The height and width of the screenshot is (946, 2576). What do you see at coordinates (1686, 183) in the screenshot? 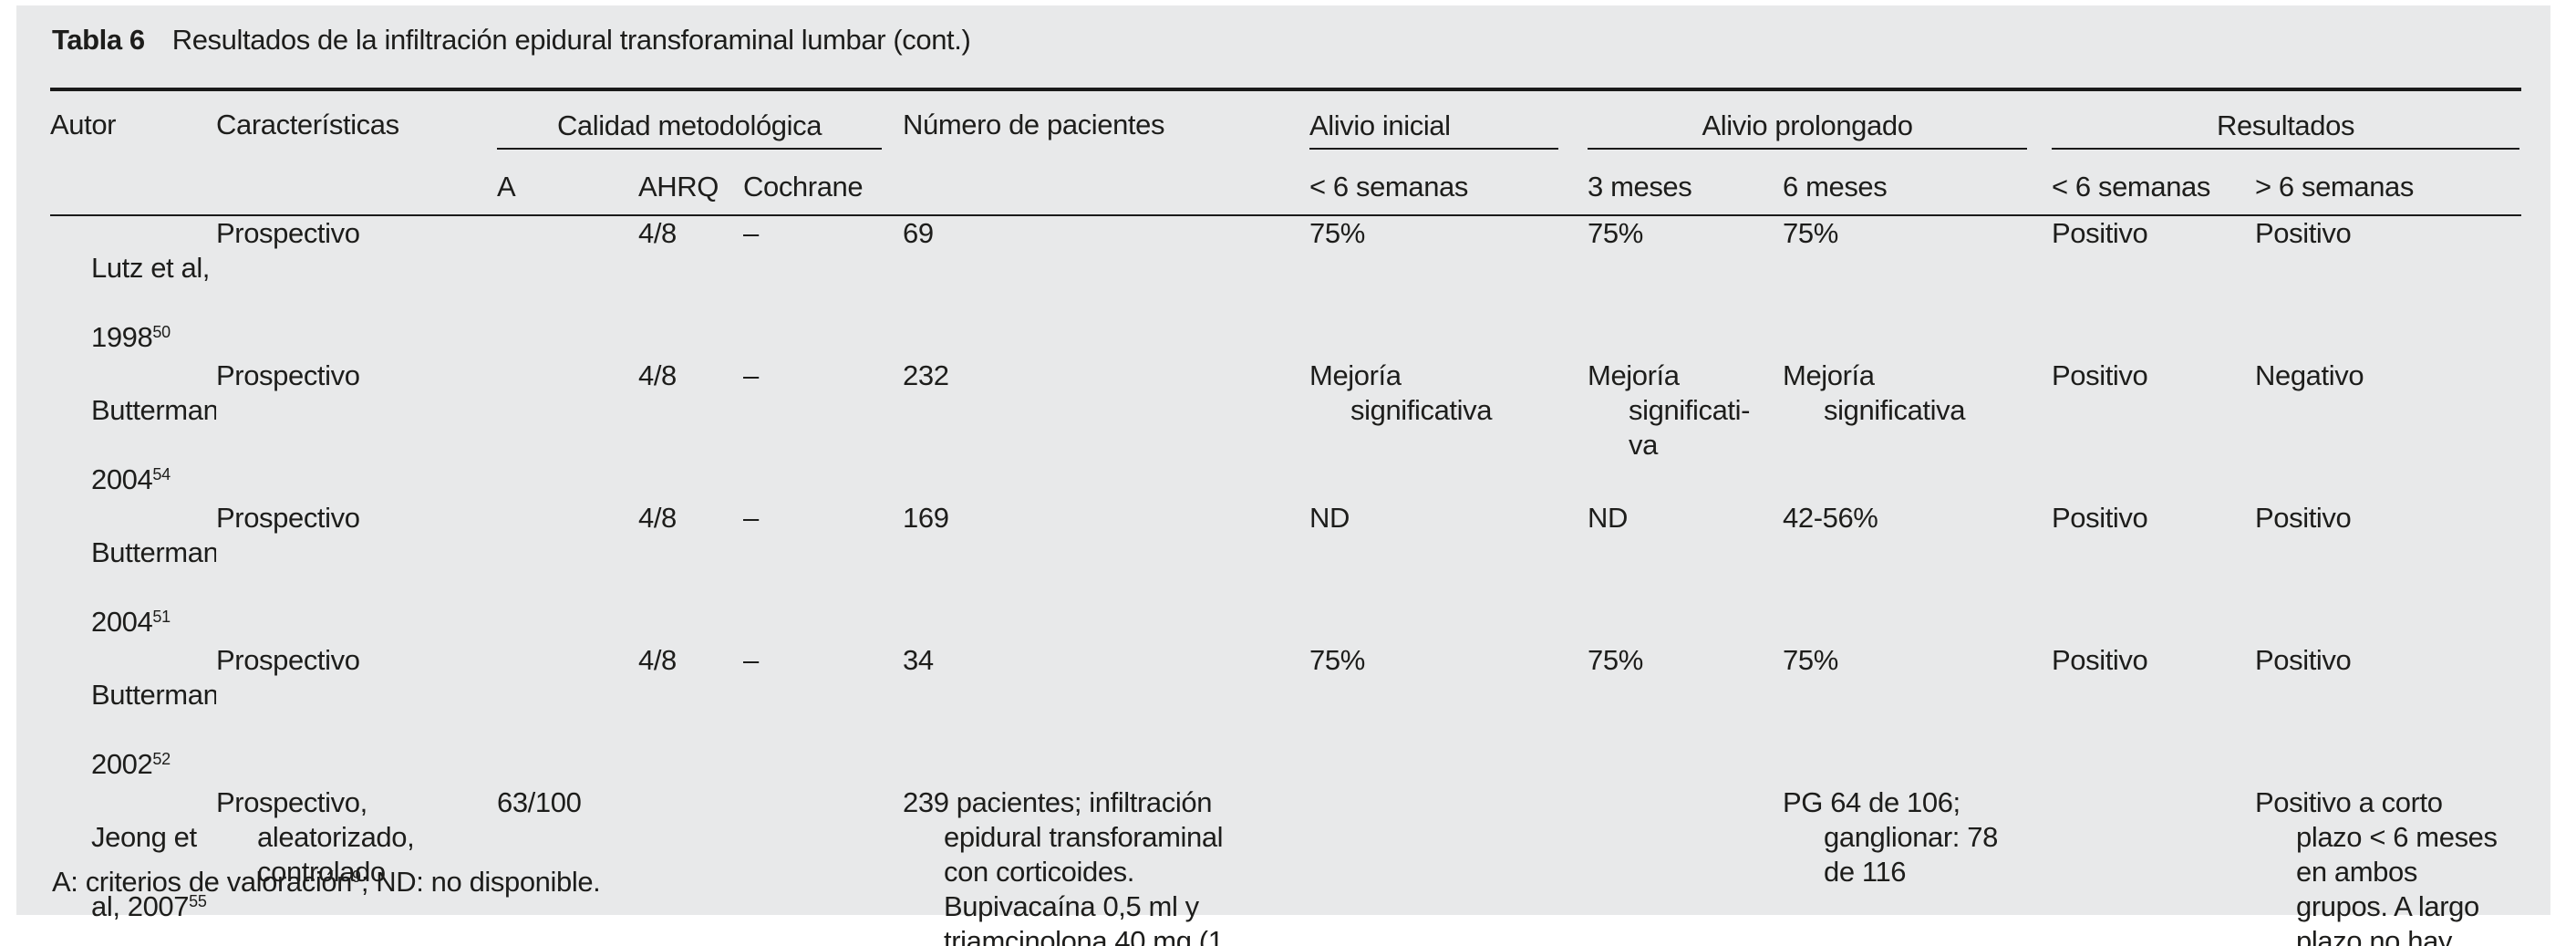
I see `sub-header-3-meses: 3 meses` at bounding box center [1686, 183].